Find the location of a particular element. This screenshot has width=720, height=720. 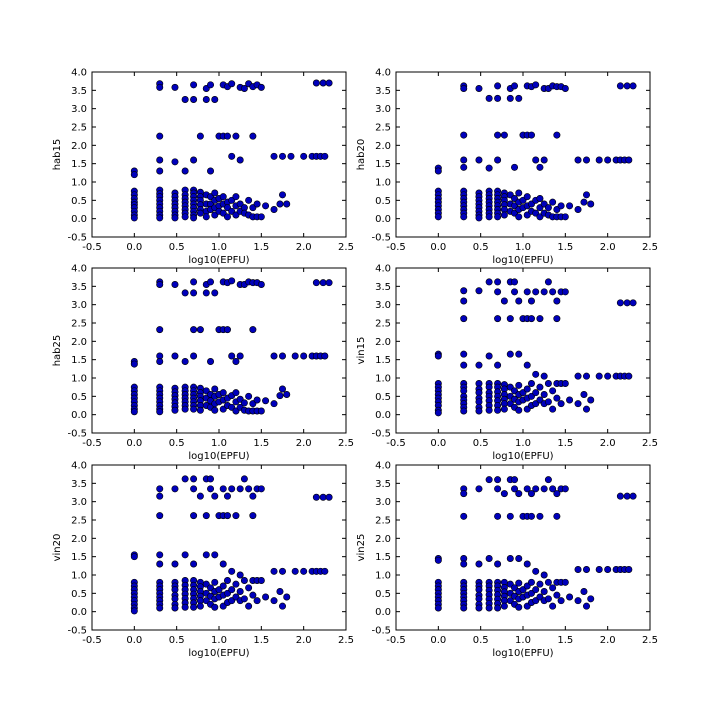

y-axis-label: vin15 is located at coordinates (361, 351).